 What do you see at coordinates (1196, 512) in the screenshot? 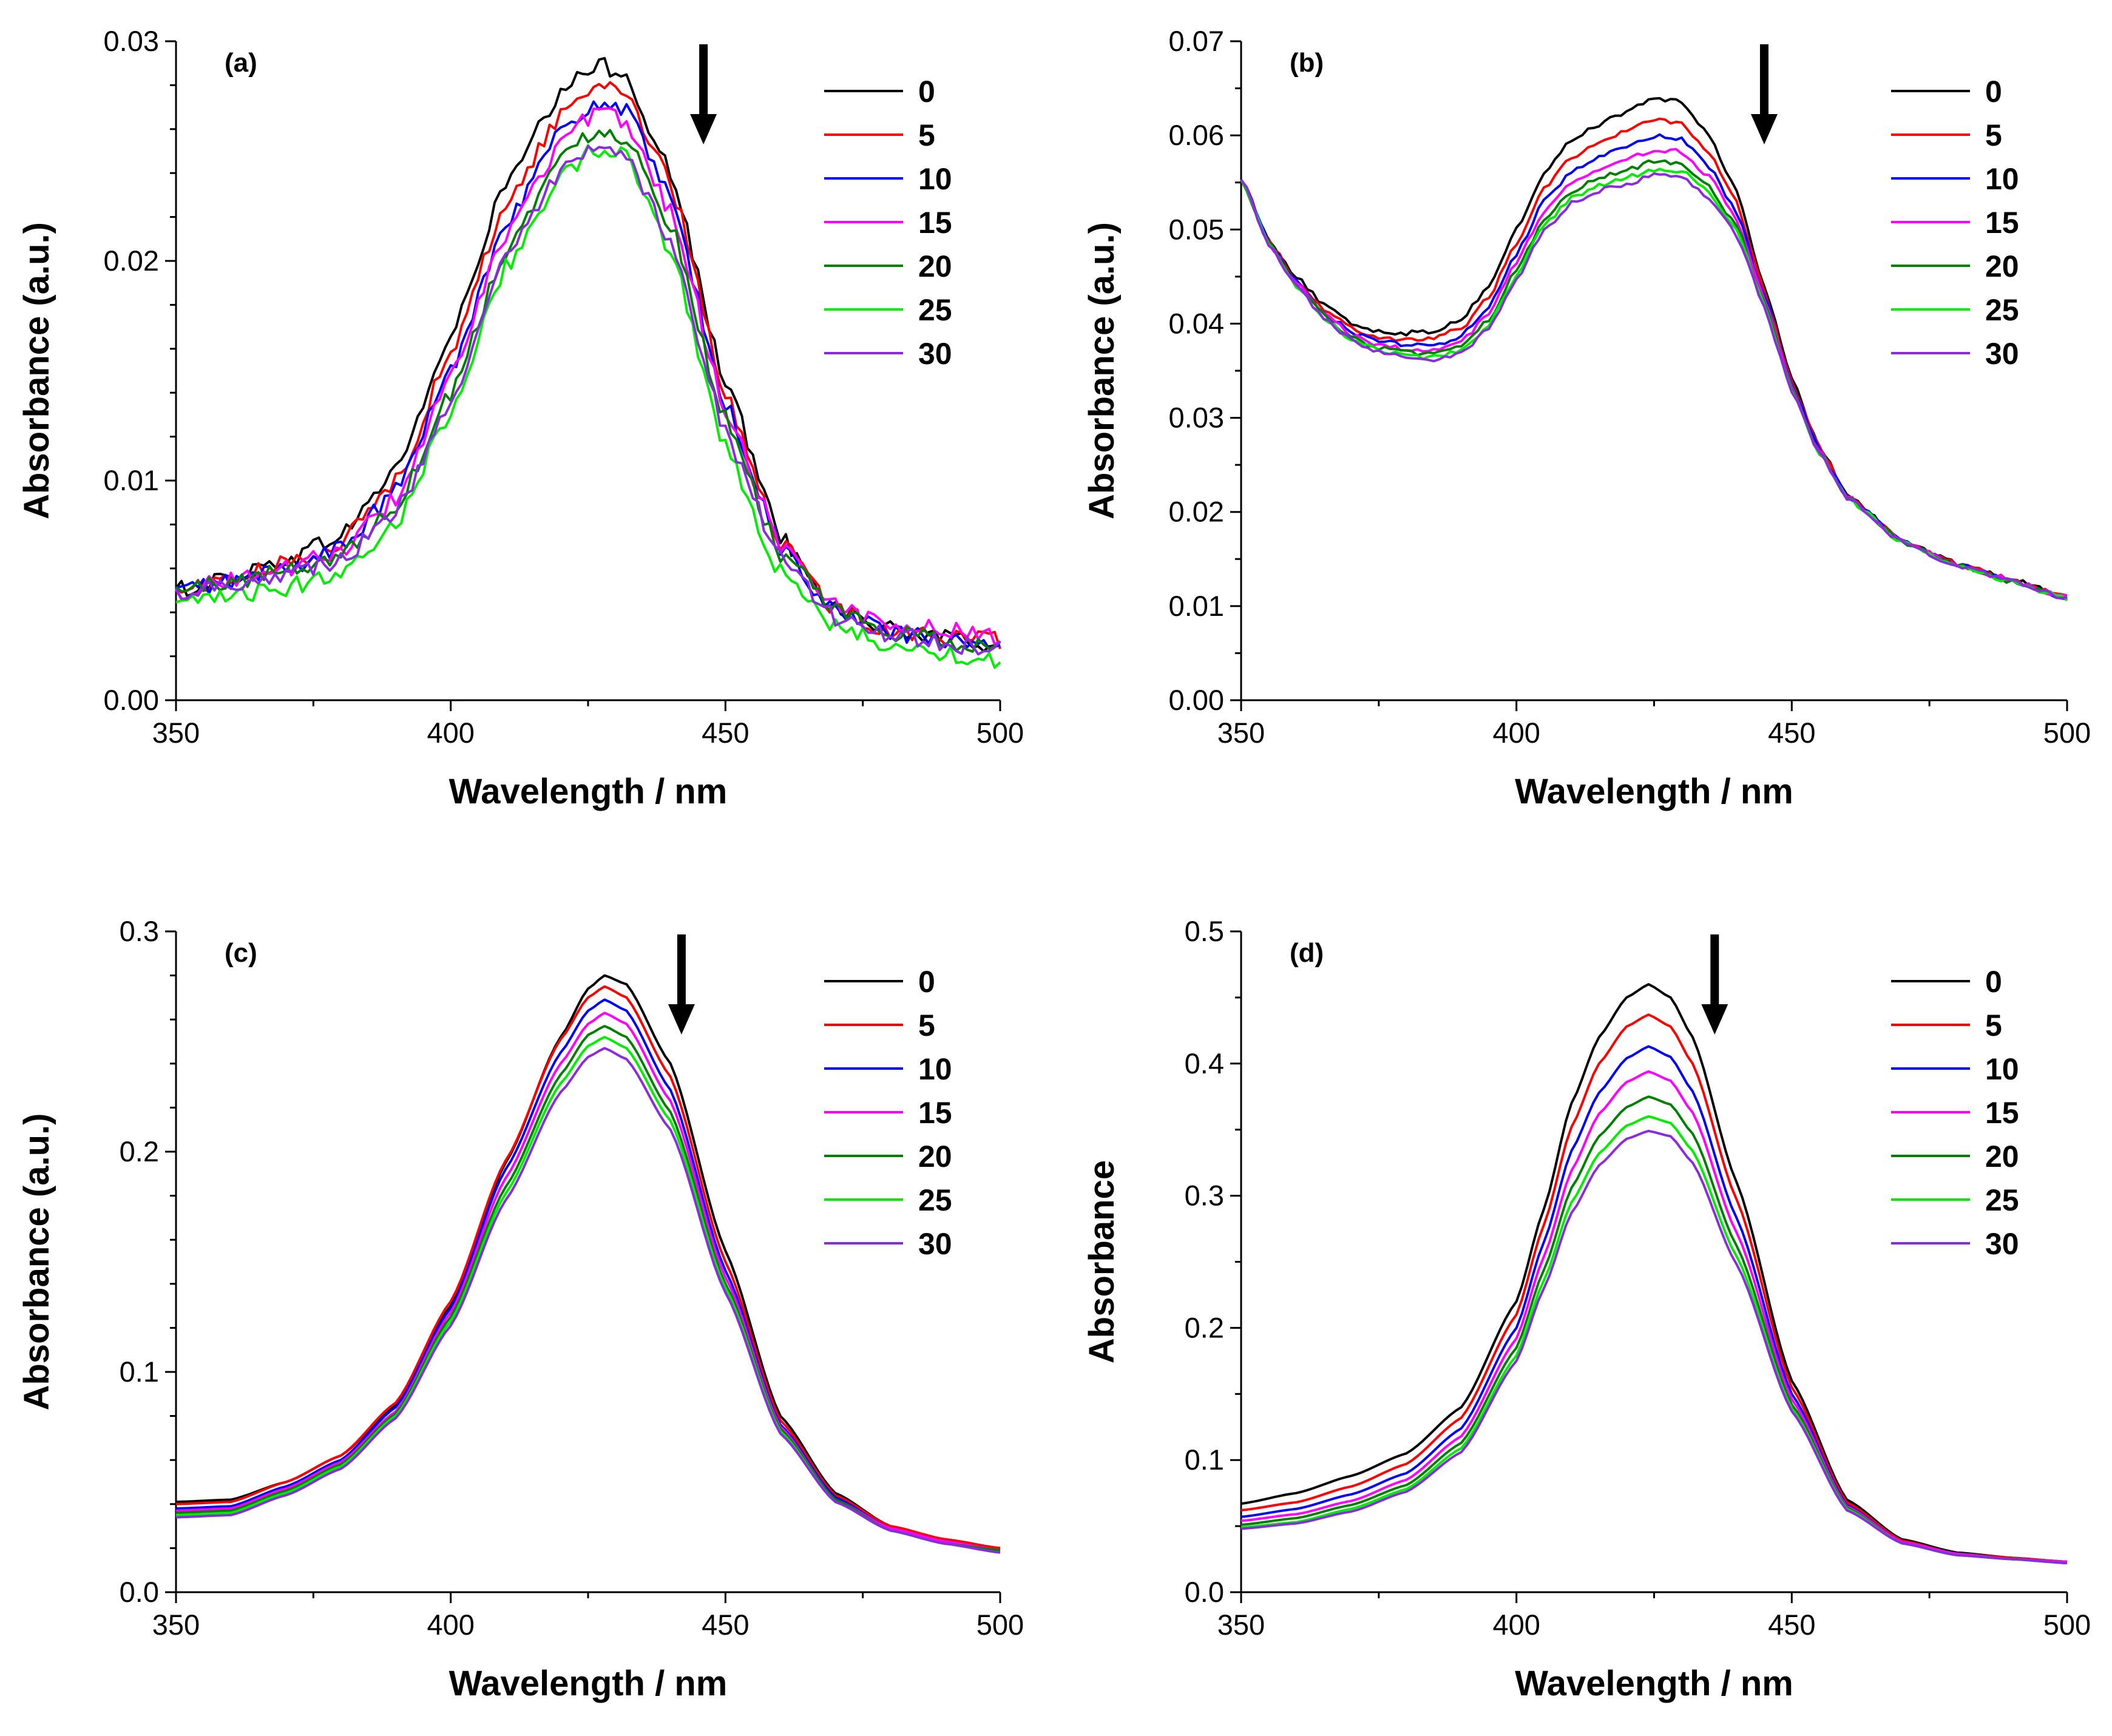
I see `y-tick-label: 0.02` at bounding box center [1196, 512].